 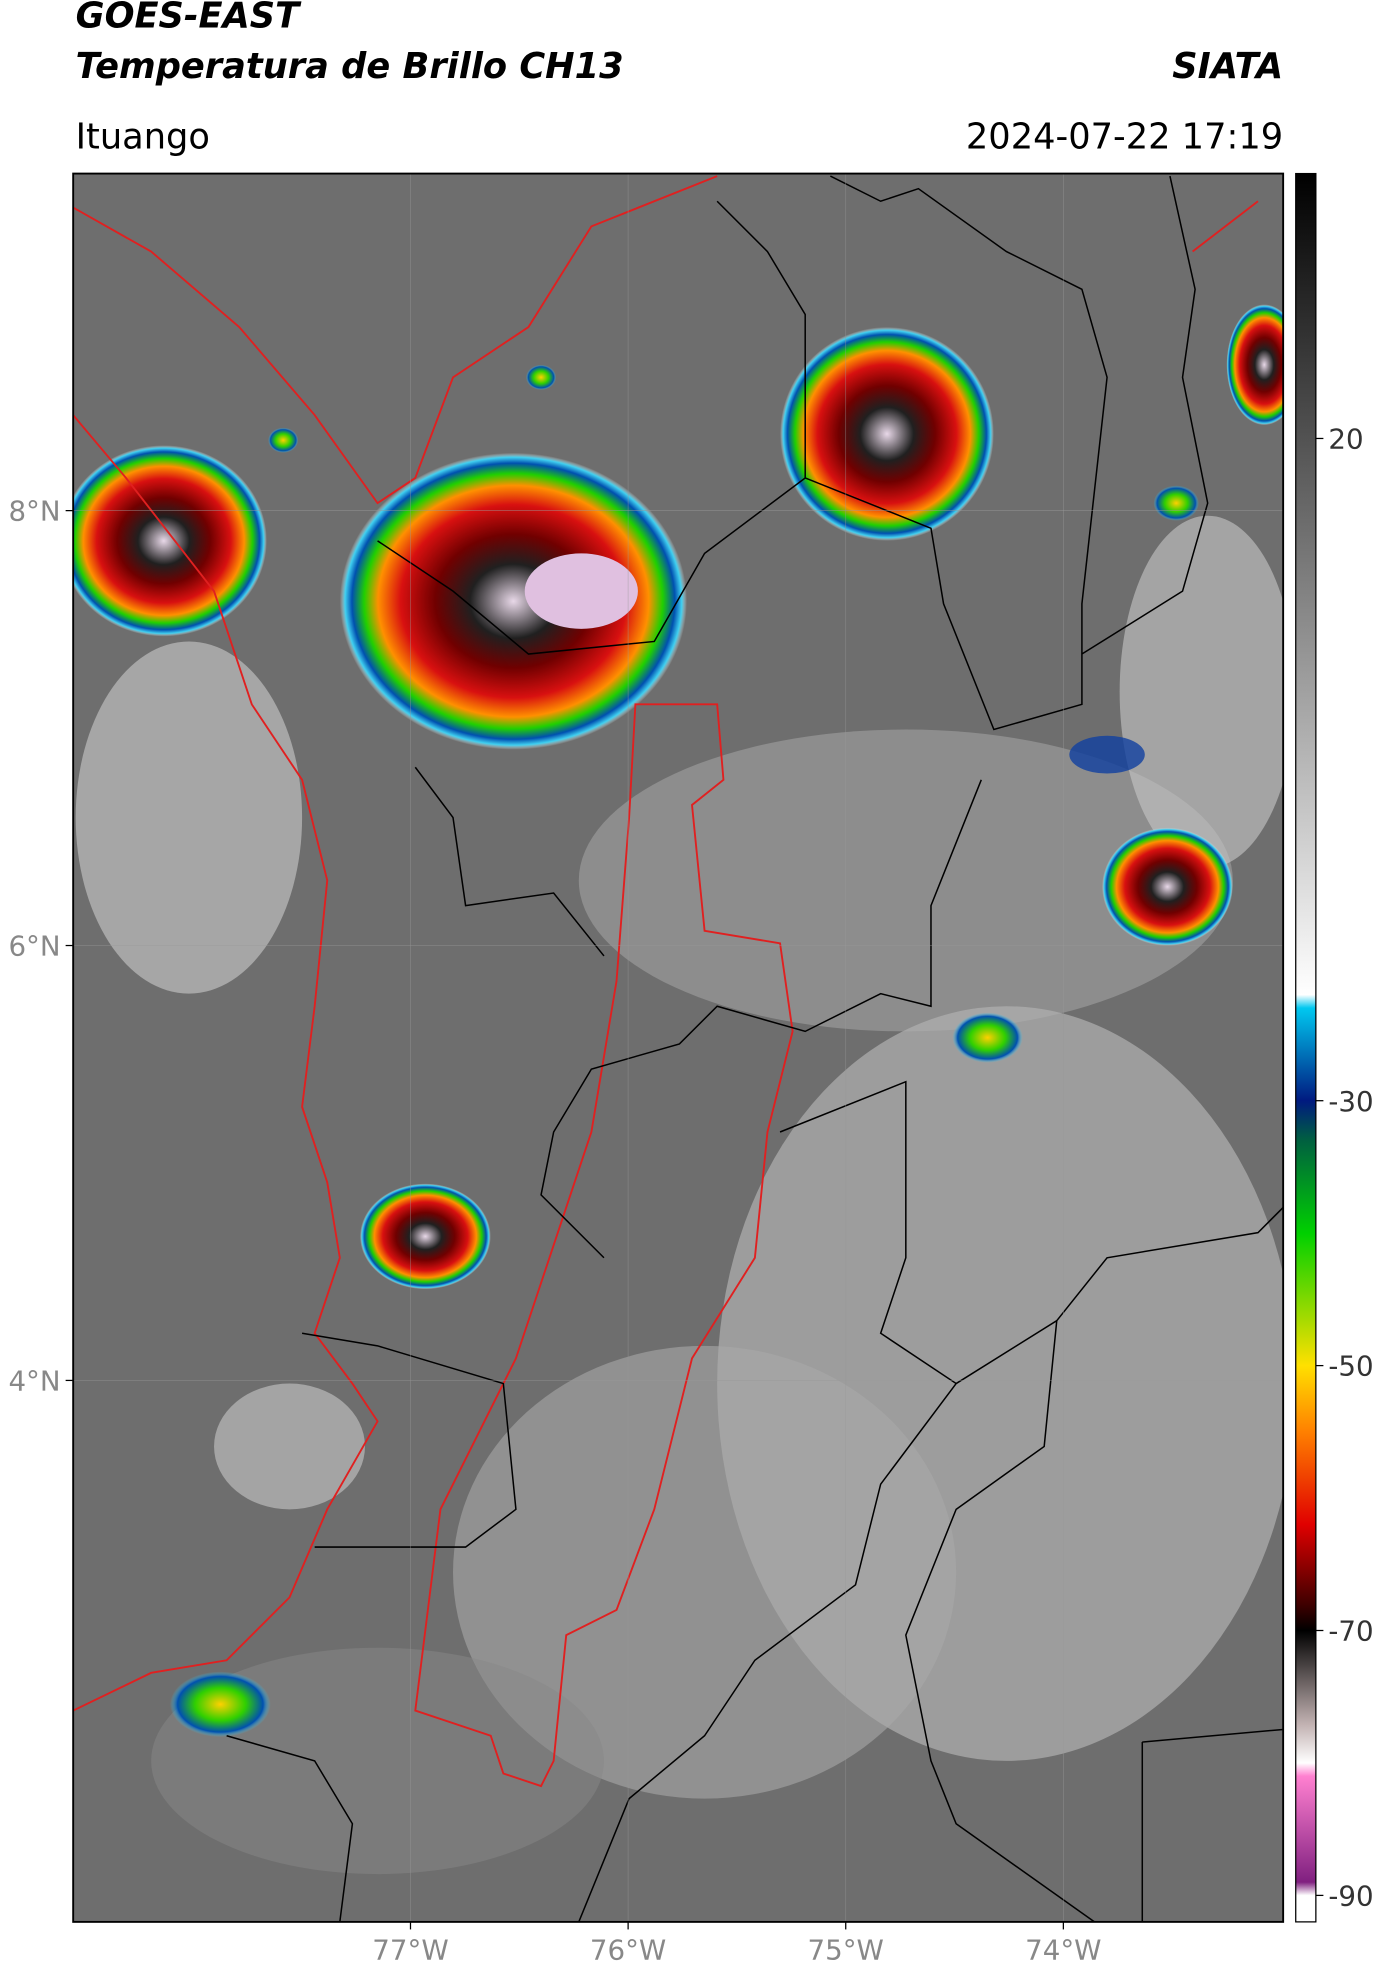 What do you see at coordinates (1350, 1366) in the screenshot?
I see `colorbar-tick-label: -50` at bounding box center [1350, 1366].